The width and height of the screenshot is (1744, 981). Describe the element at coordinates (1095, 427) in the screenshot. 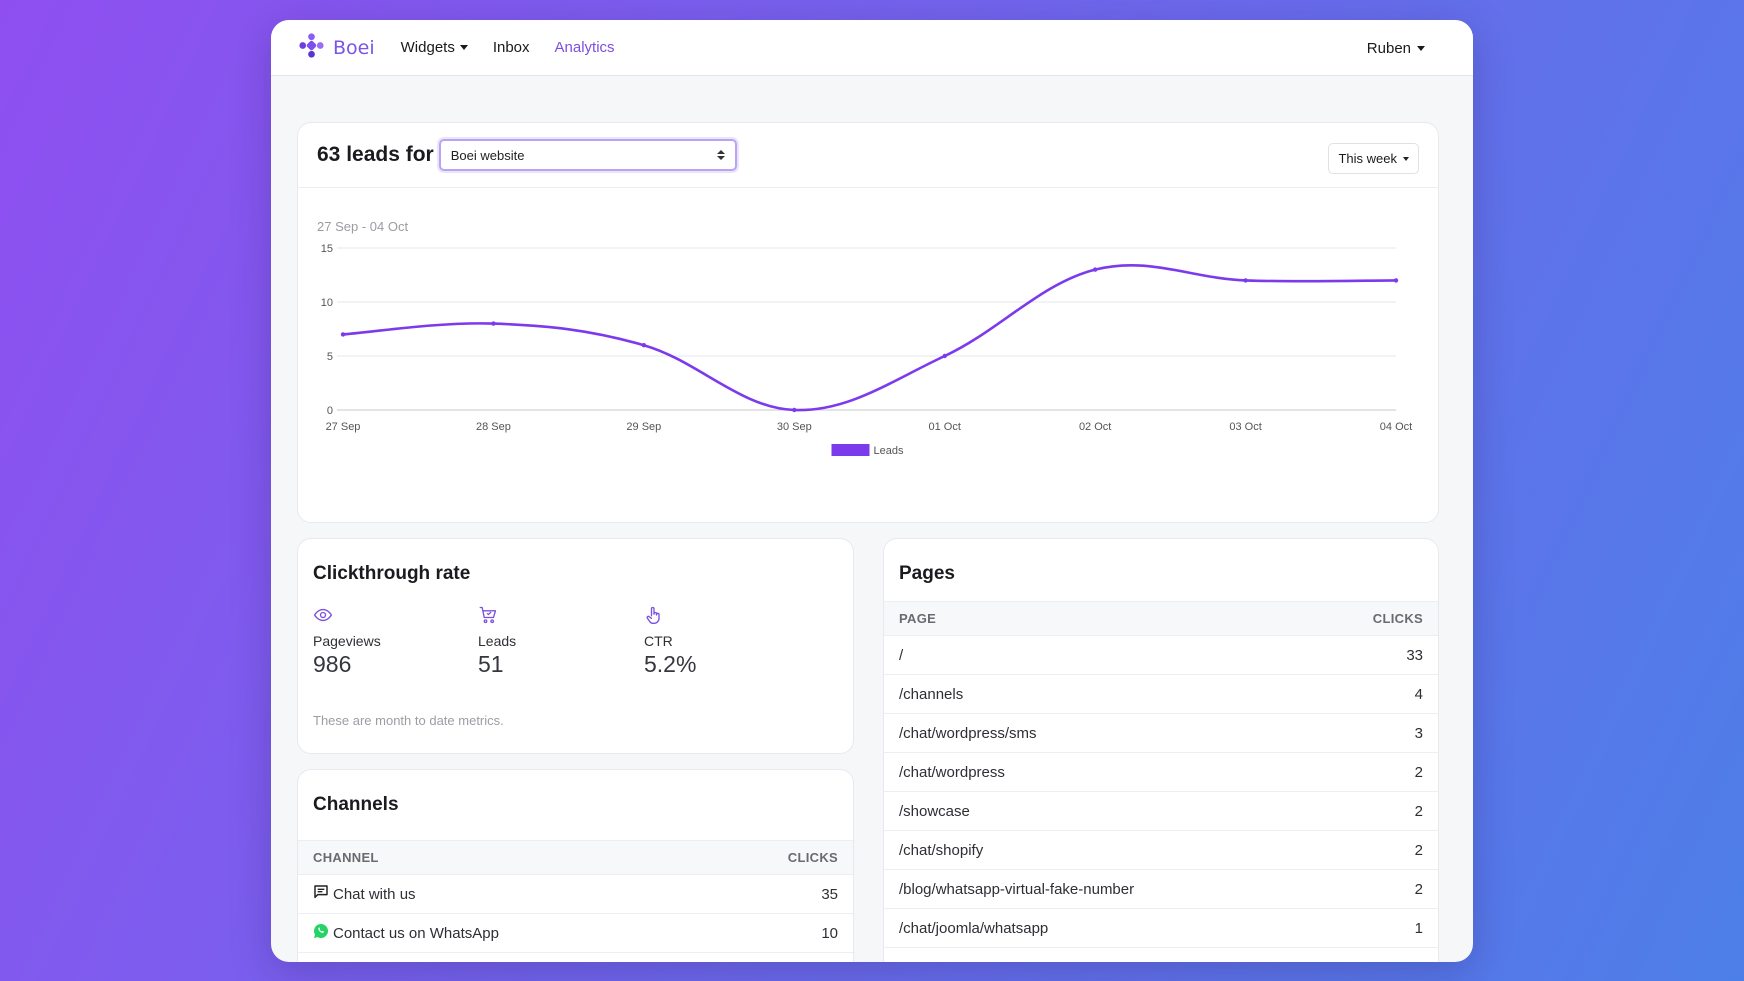

I see `x-tick-label: 02 Oct` at that location.